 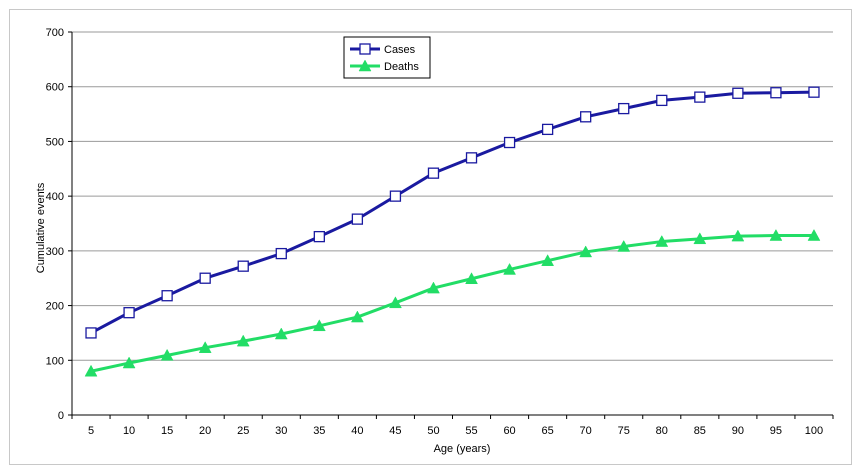 What do you see at coordinates (401, 67) in the screenshot?
I see `legend-deaths-label: Deaths` at bounding box center [401, 67].